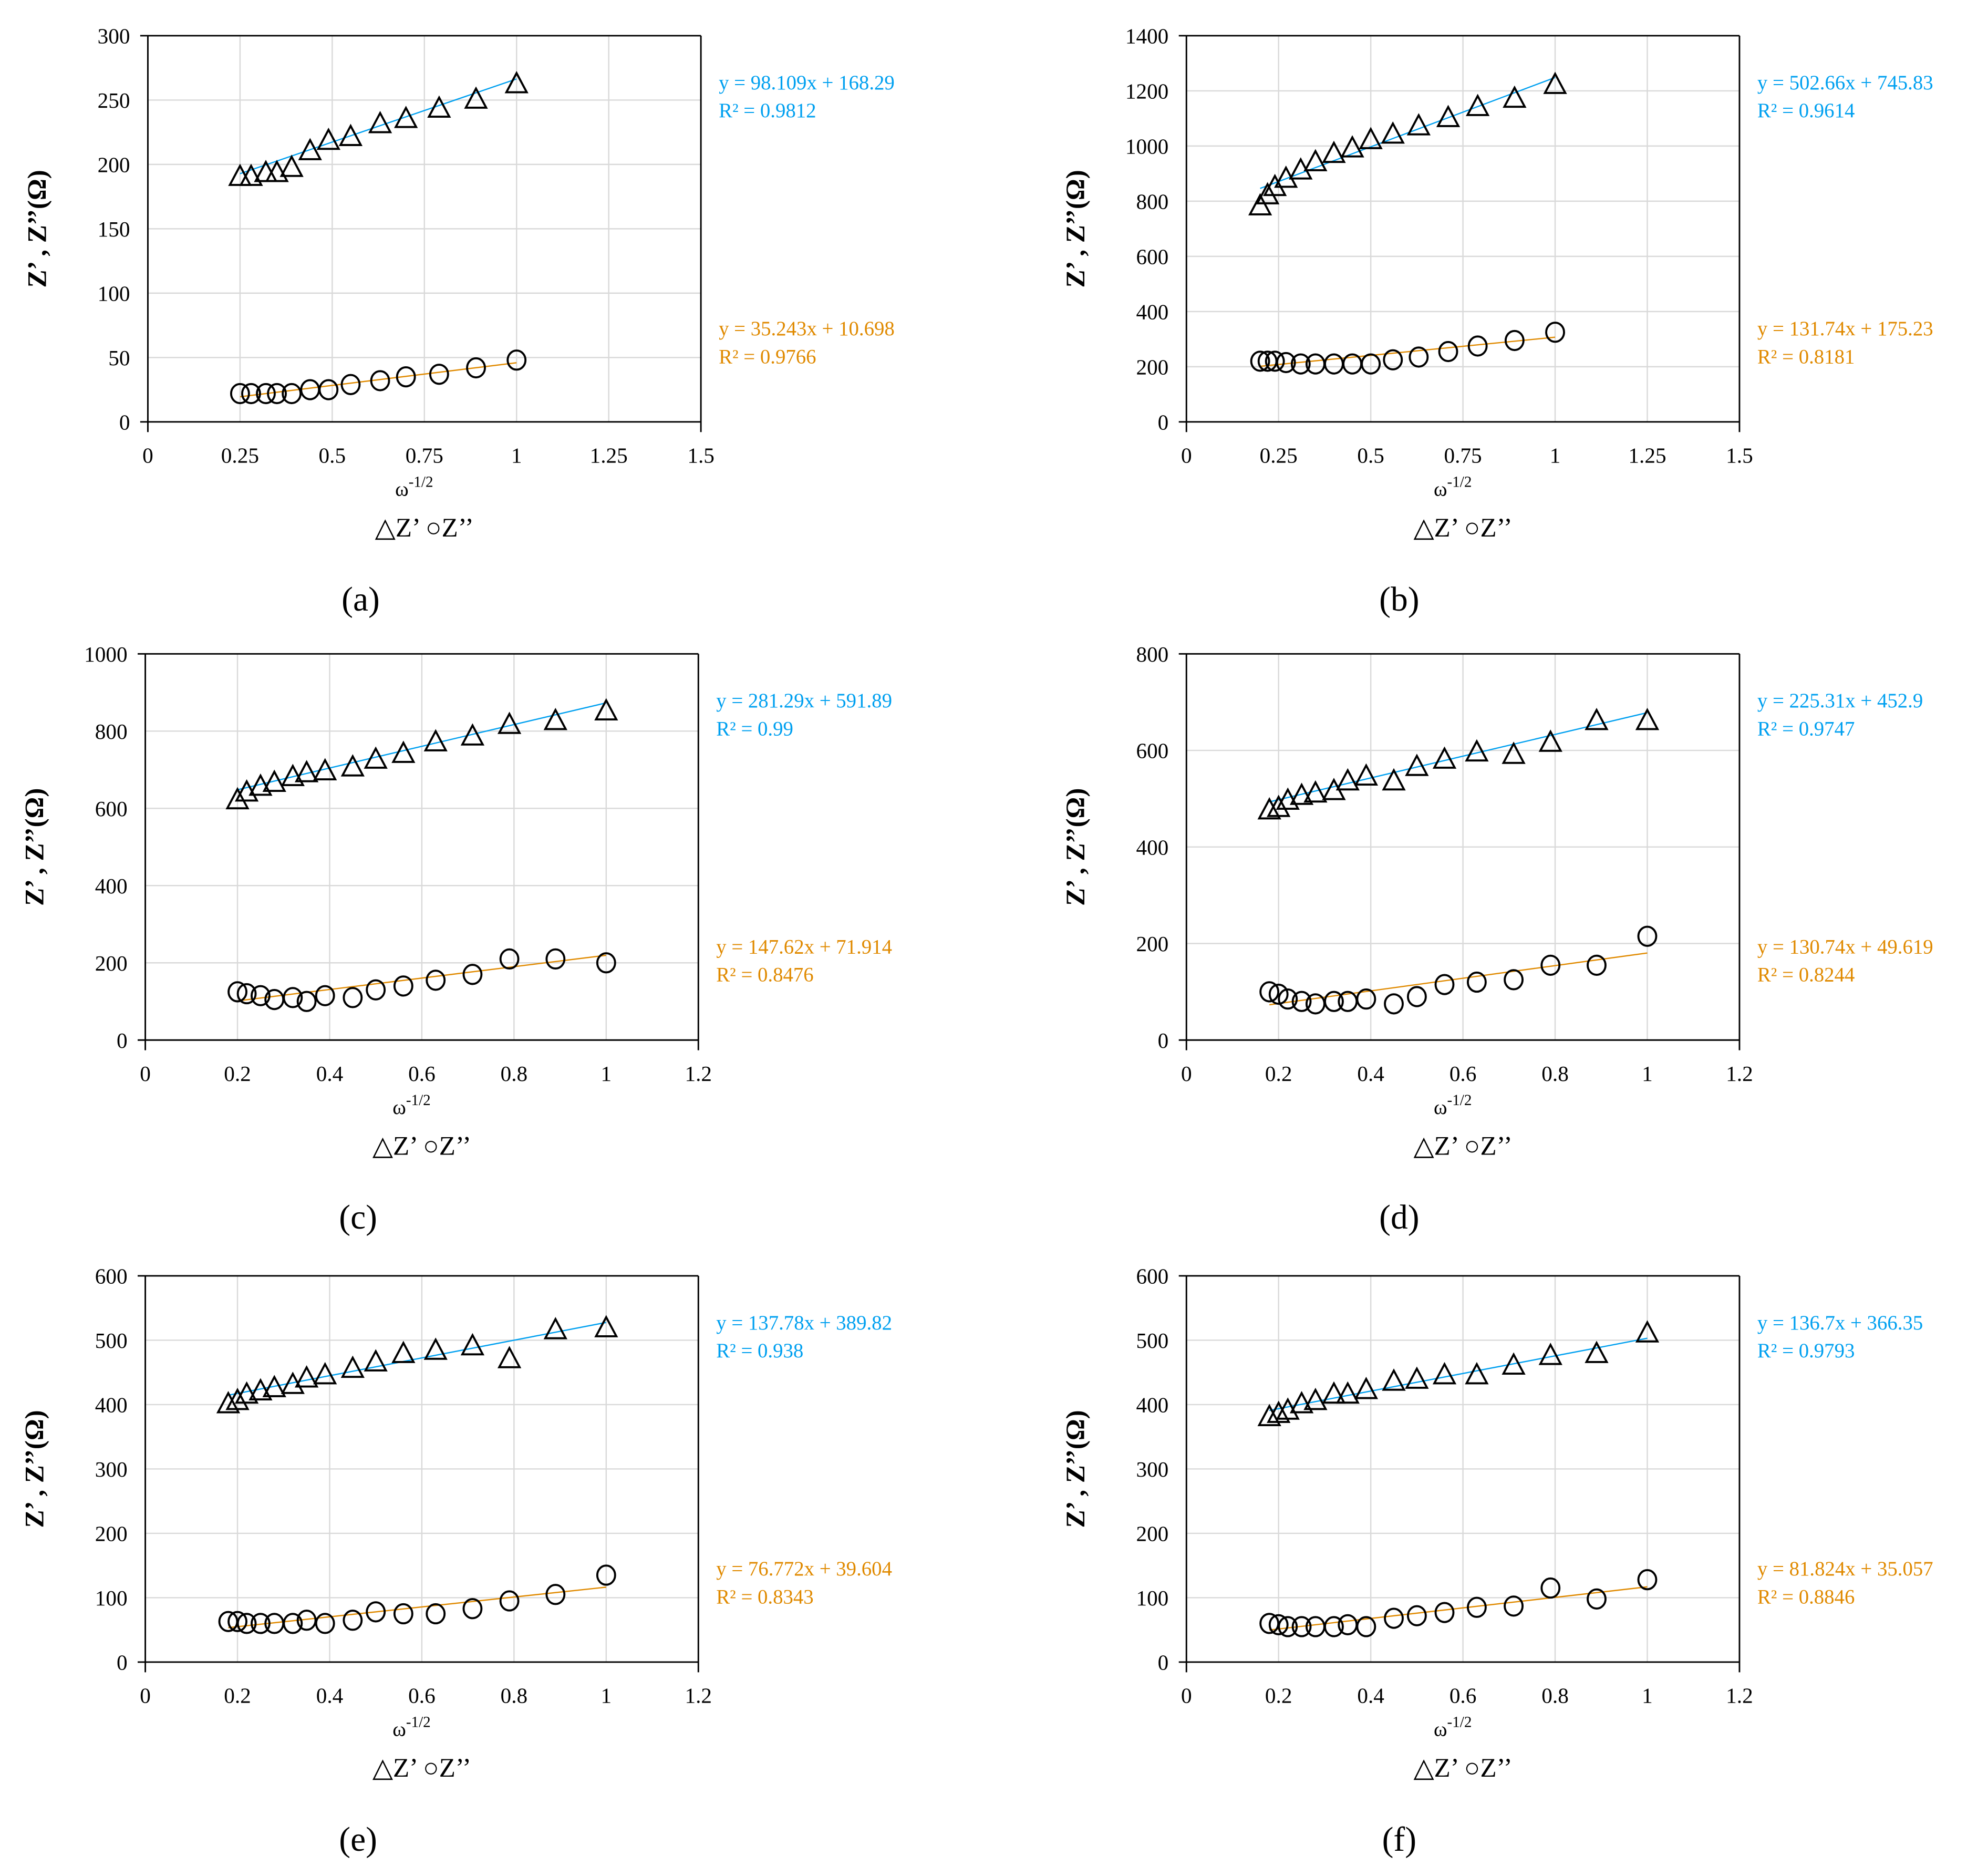 This screenshot has width=1988, height=1866. Describe the element at coordinates (114, 293) in the screenshot. I see `y-tick-label: 100` at that location.